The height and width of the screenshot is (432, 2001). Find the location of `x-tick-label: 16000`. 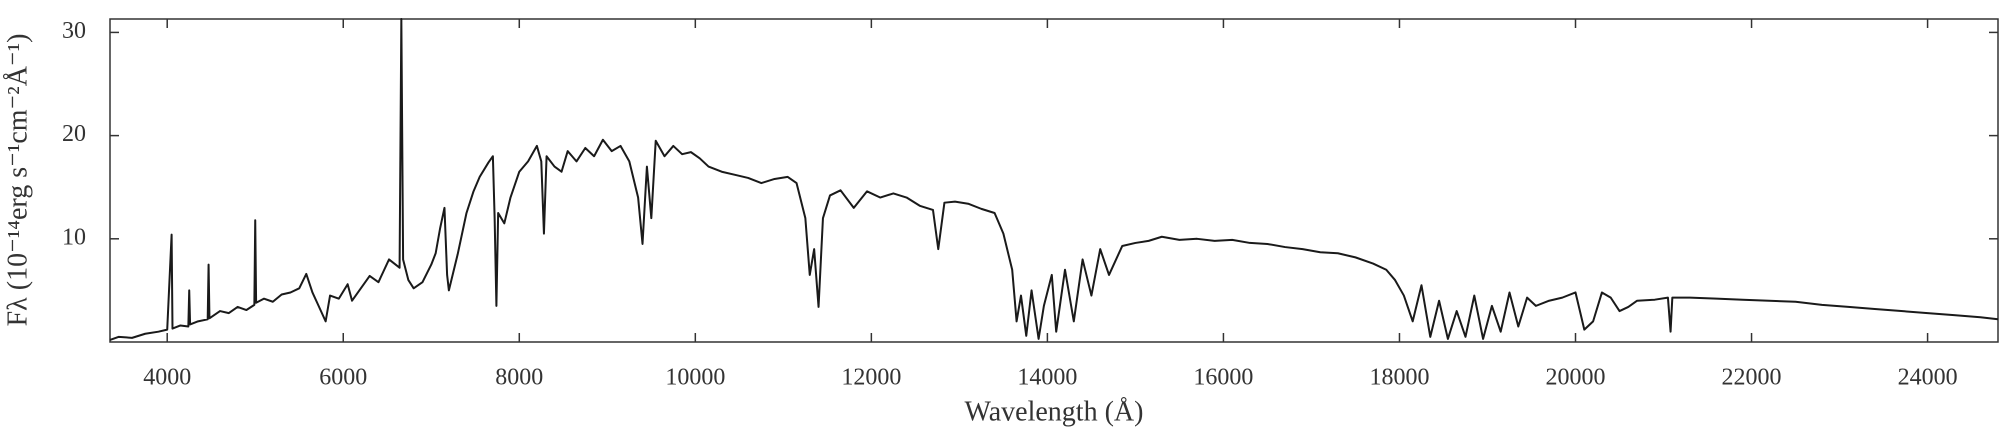

x-tick-label: 16000 is located at coordinates (1223, 378).